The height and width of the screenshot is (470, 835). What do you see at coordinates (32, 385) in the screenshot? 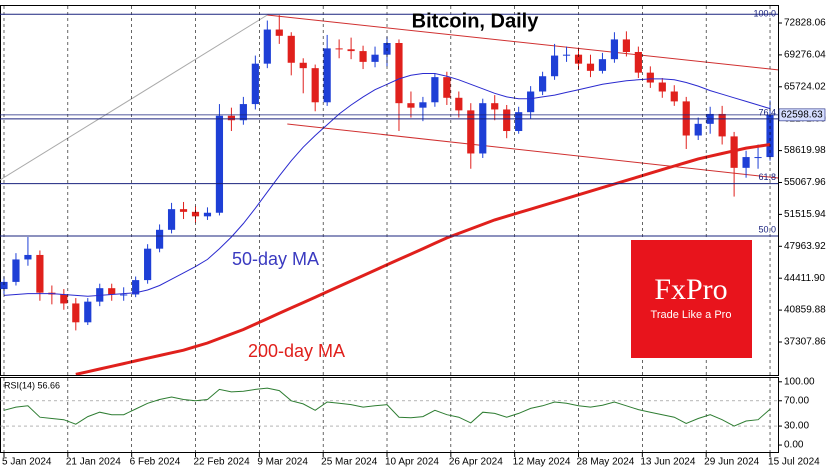
I see `rsi-title: RSI(14) 56.66` at bounding box center [32, 385].